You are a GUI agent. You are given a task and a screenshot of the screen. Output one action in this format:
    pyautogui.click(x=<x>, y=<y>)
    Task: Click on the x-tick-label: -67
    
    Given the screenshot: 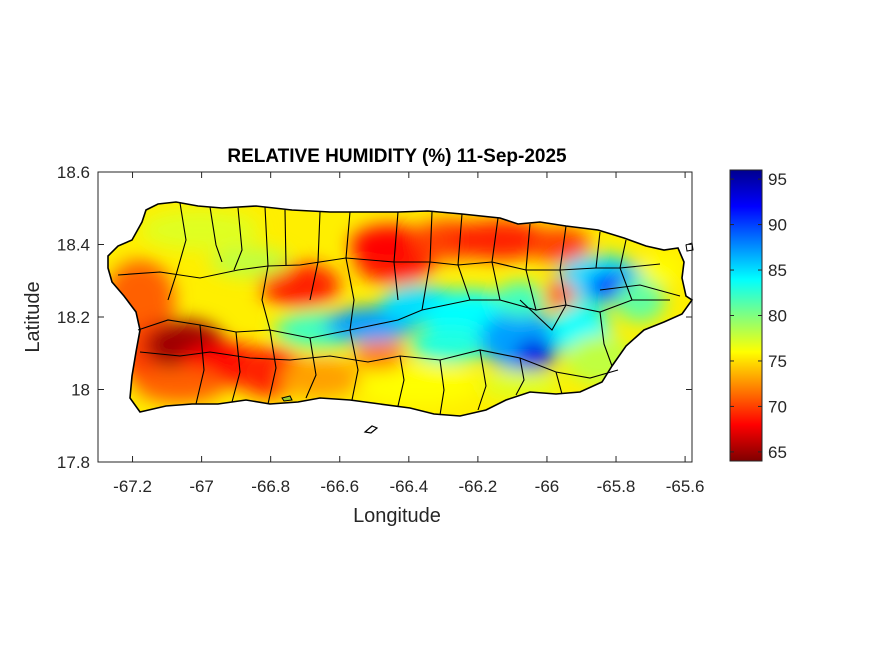 What is the action you would take?
    pyautogui.click(x=201, y=486)
    